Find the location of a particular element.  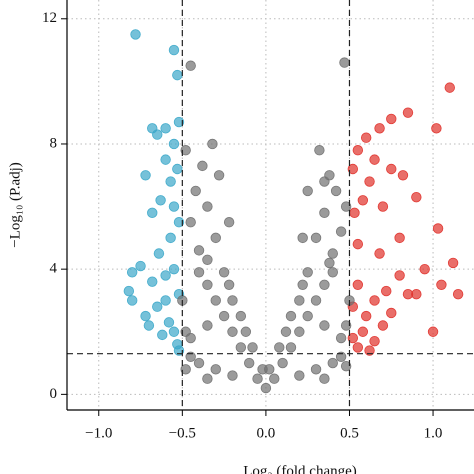

x-tick-label: 0.0 is located at coordinates (266, 433).